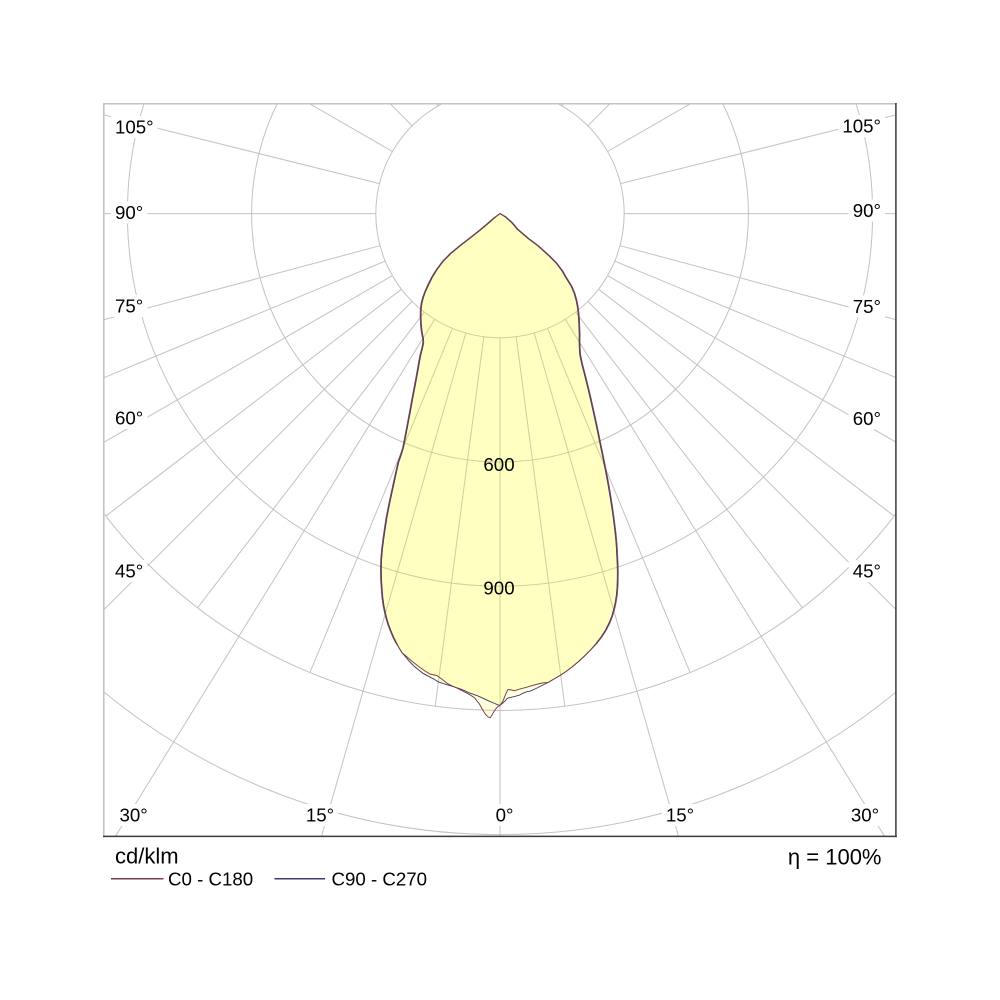 The width and height of the screenshot is (1000, 1000). Describe the element at coordinates (505, 815) in the screenshot. I see `svg-text: 0°` at that location.